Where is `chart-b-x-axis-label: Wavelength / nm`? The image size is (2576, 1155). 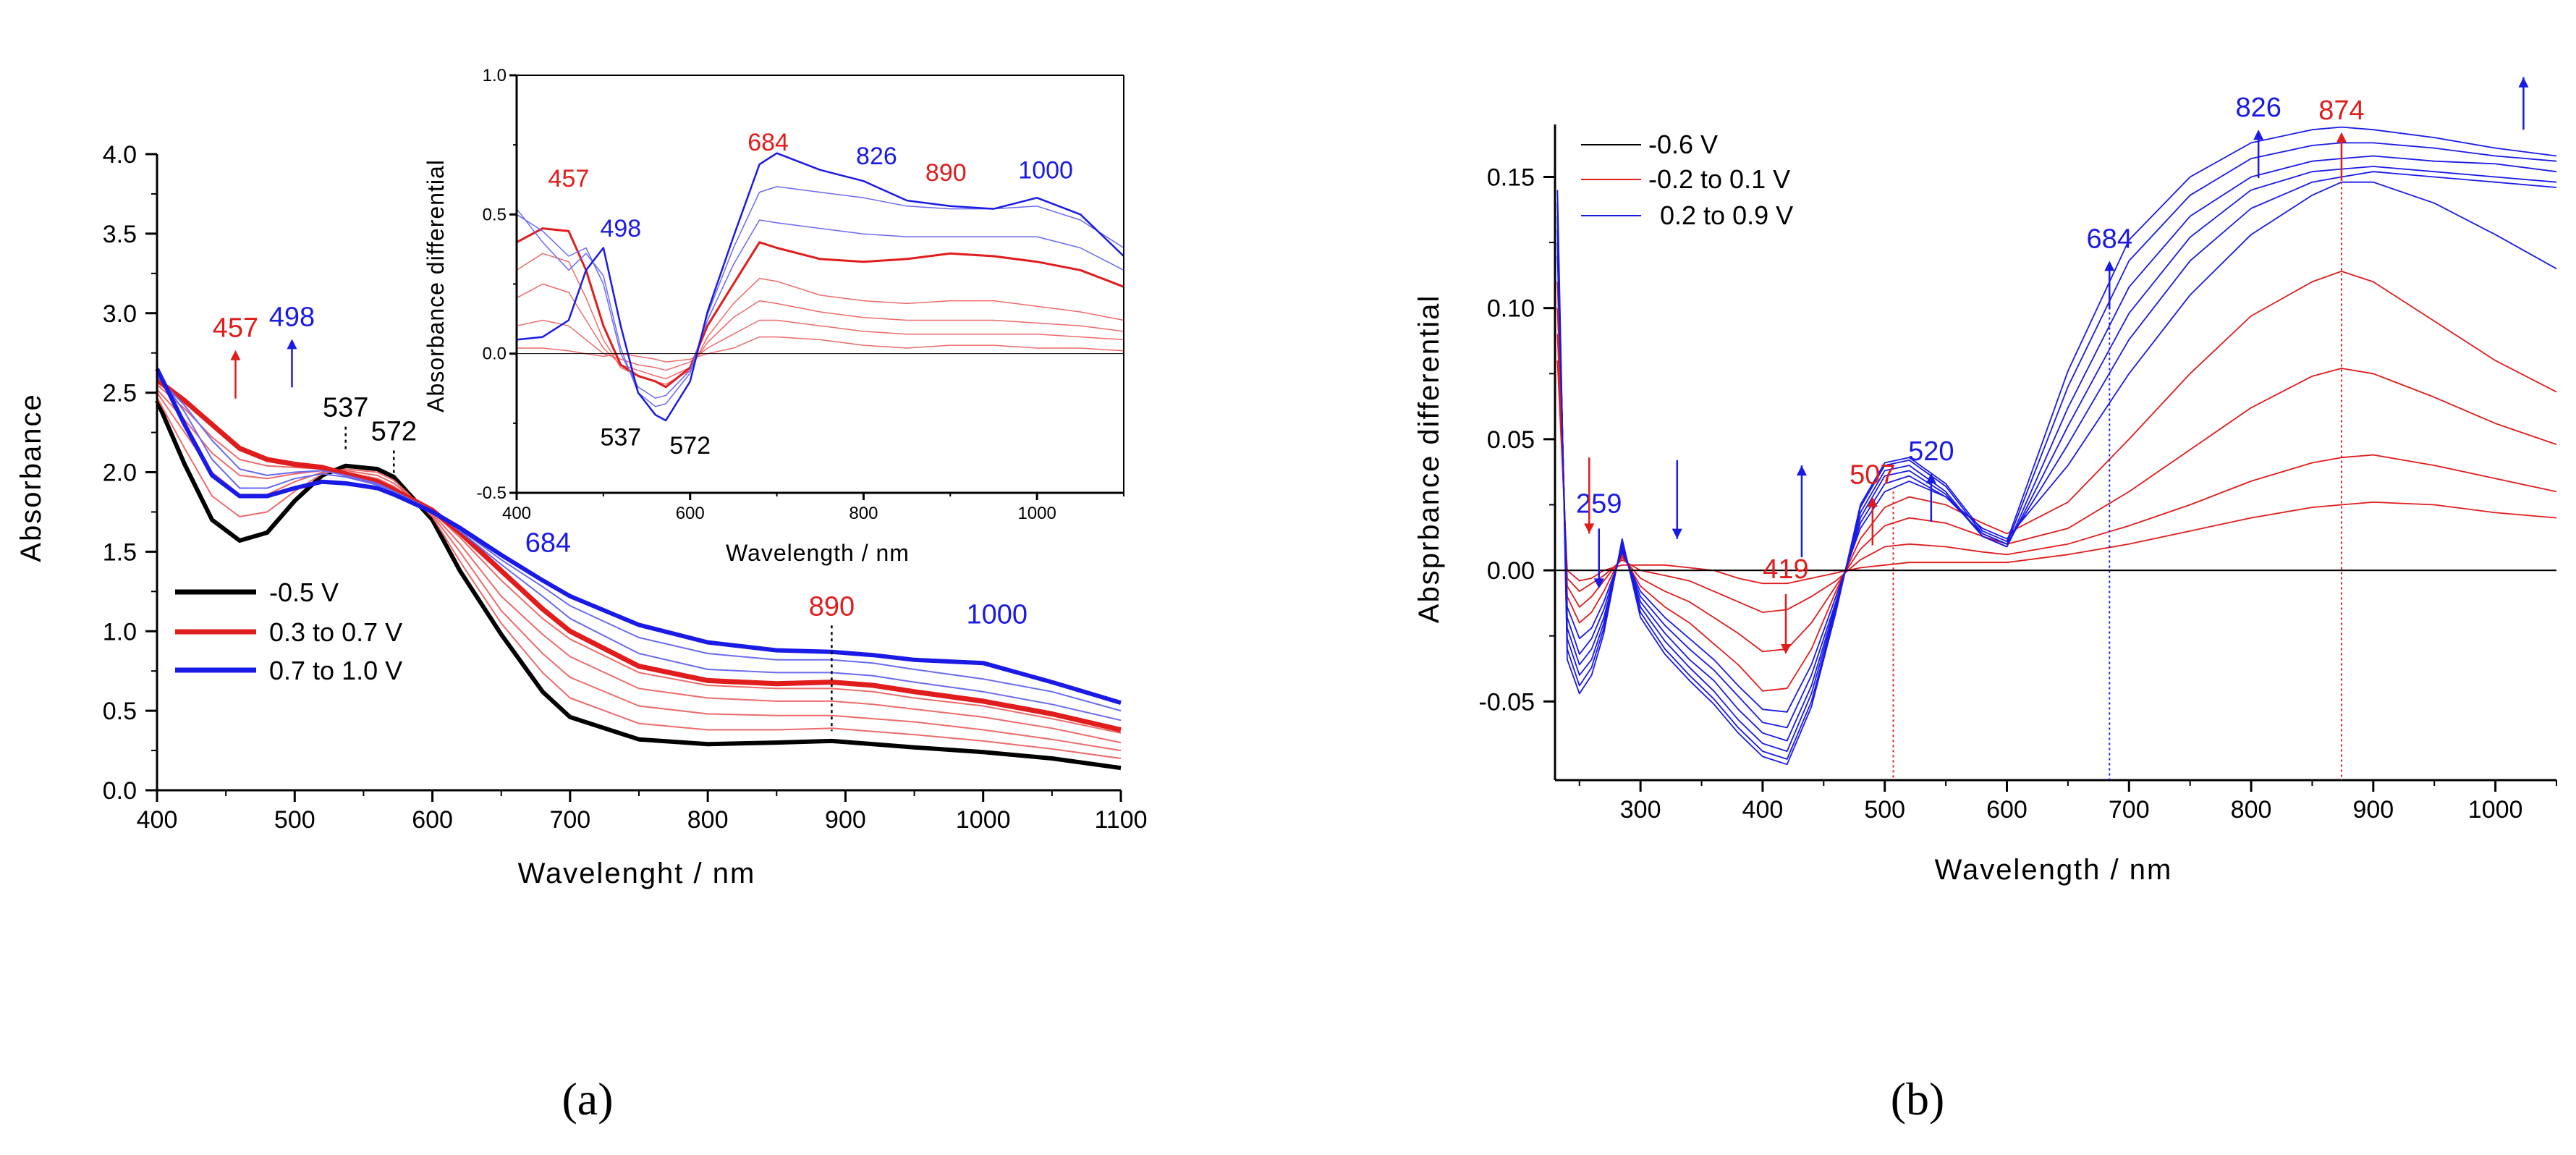 chart-b-x-axis-label: Wavelength / nm is located at coordinates (2054, 870).